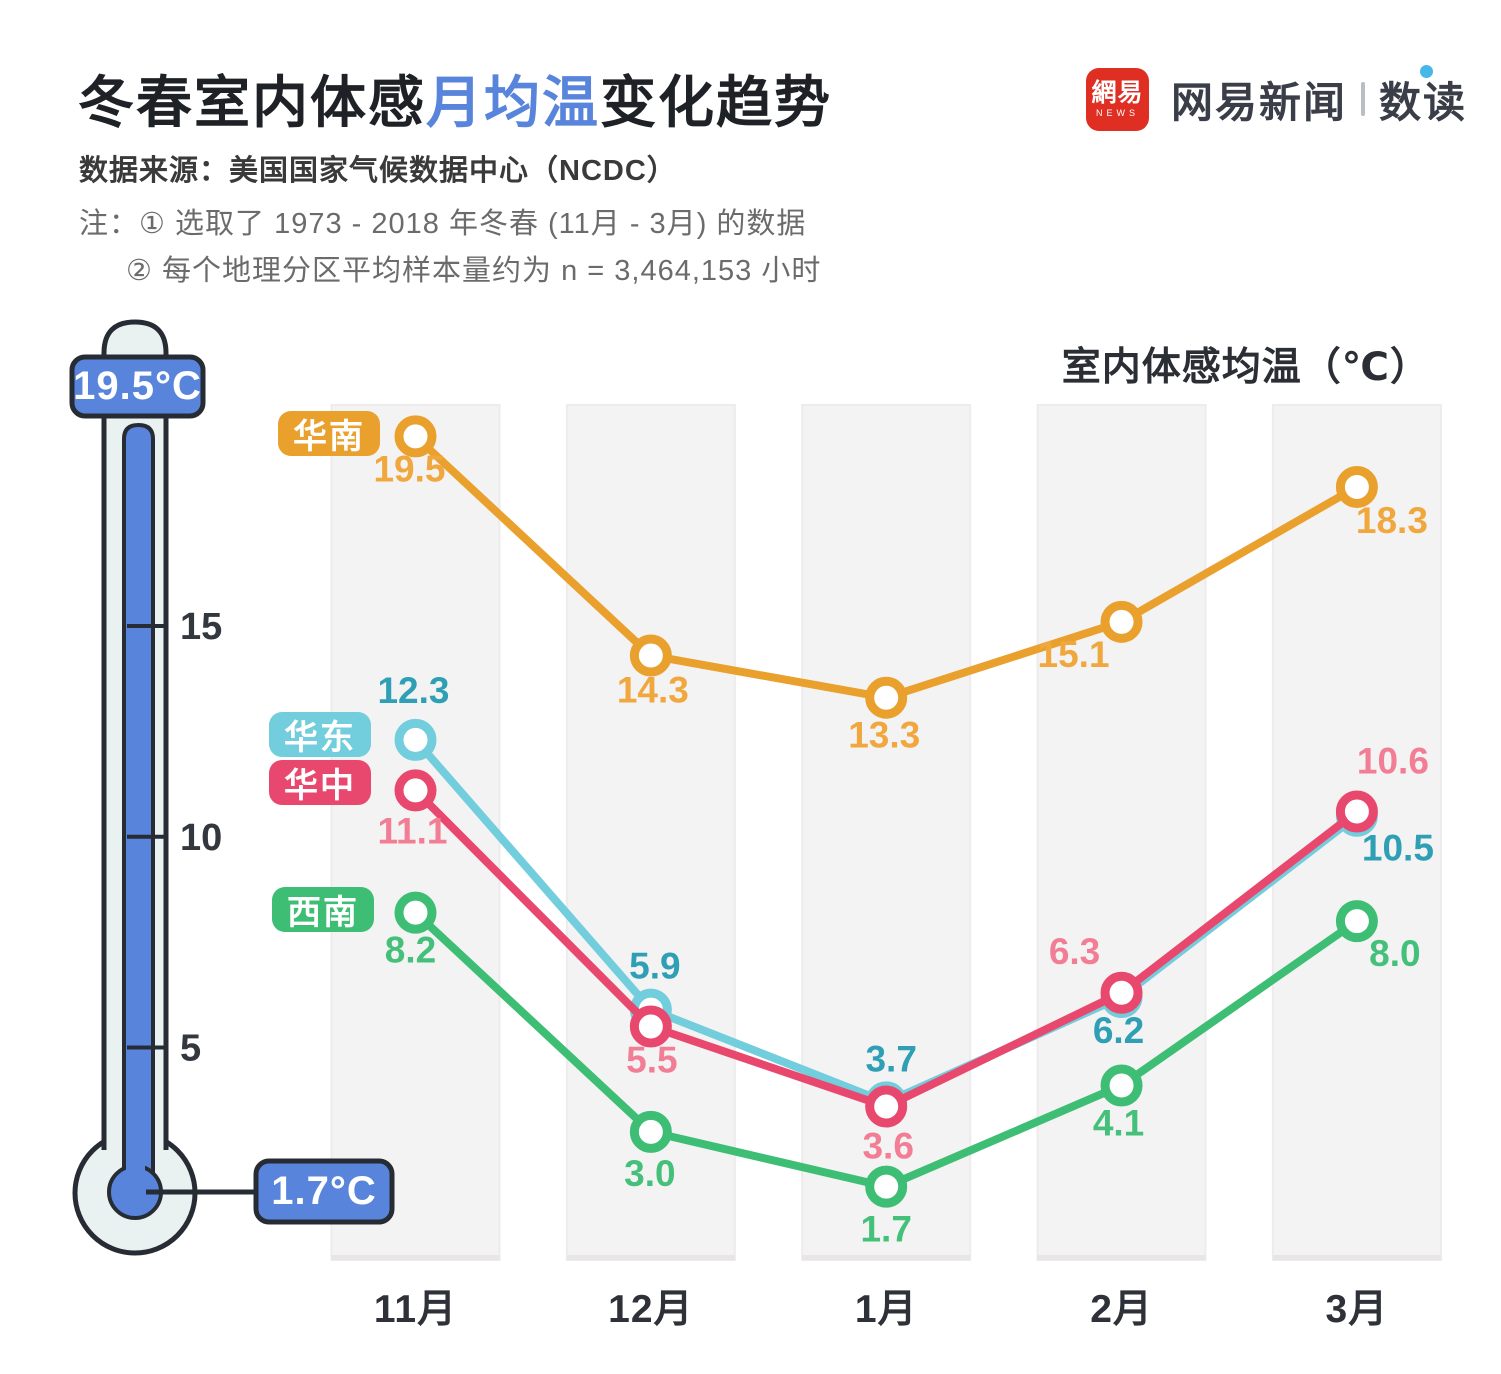 This screenshot has height=1374, width=1501. Describe the element at coordinates (138, 801) in the screenshot. I see `thermometer-fluid-column` at that location.